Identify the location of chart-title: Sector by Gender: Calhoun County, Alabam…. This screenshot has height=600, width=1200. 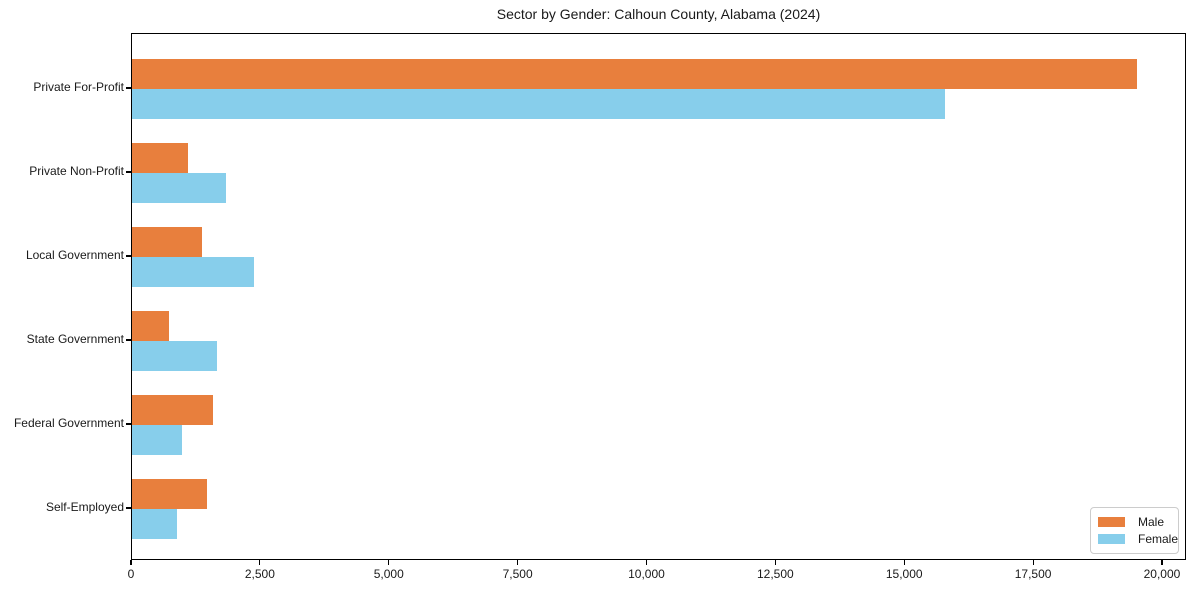
(658, 14).